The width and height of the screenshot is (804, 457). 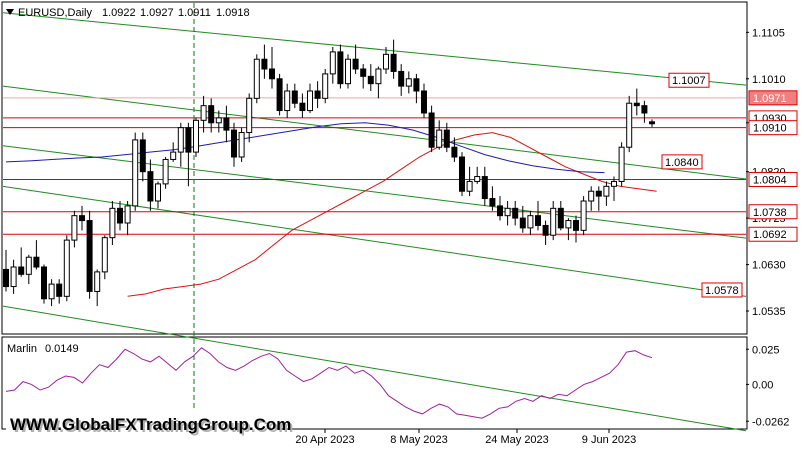 What do you see at coordinates (689, 81) in the screenshot?
I see `channel-label: 1.1007` at bounding box center [689, 81].